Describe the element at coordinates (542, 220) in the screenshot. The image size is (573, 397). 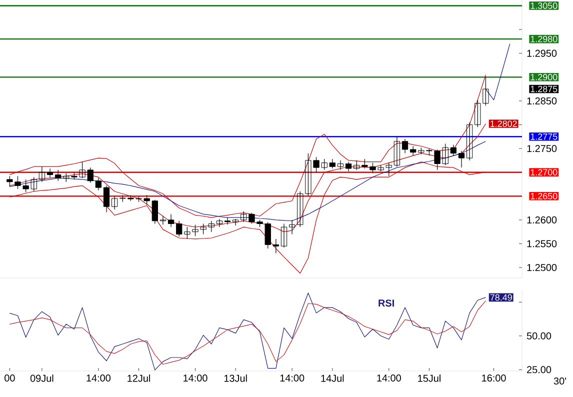
I see `y-tick-label: 1.2600` at that location.